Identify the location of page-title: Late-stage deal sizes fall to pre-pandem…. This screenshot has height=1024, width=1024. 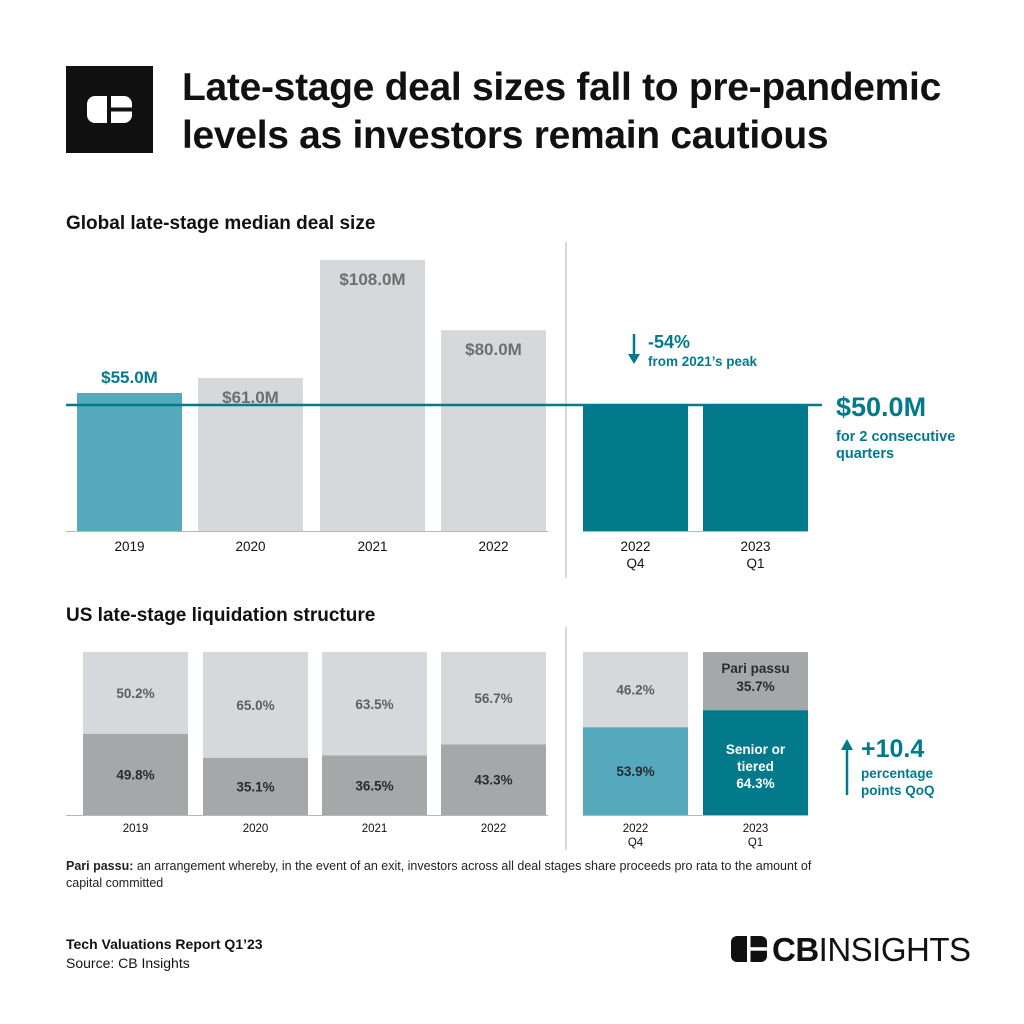
(561, 111).